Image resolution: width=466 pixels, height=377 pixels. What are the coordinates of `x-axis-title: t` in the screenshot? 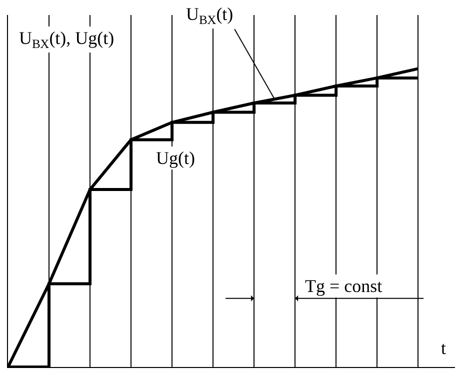 It's located at (443, 348).